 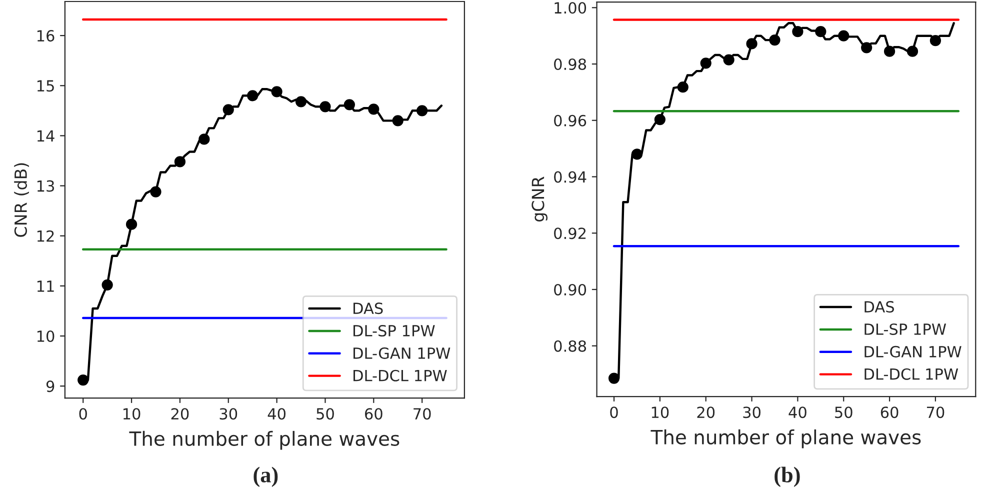 What do you see at coordinates (570, 8) in the screenshot?
I see `y-tick-label: 1.00` at bounding box center [570, 8].